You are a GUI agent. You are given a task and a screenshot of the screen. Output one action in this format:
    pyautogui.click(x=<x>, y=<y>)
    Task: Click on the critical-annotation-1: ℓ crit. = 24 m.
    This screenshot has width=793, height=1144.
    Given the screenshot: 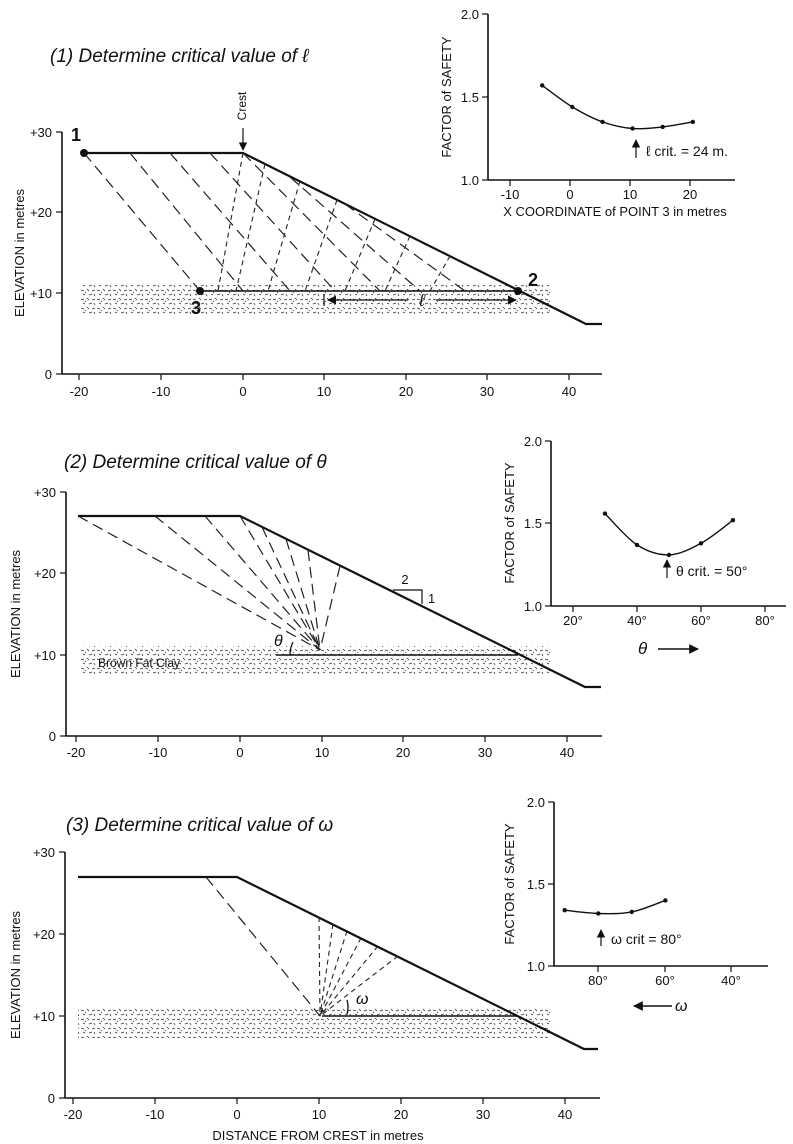 What is the action you would take?
    pyautogui.click(x=687, y=151)
    